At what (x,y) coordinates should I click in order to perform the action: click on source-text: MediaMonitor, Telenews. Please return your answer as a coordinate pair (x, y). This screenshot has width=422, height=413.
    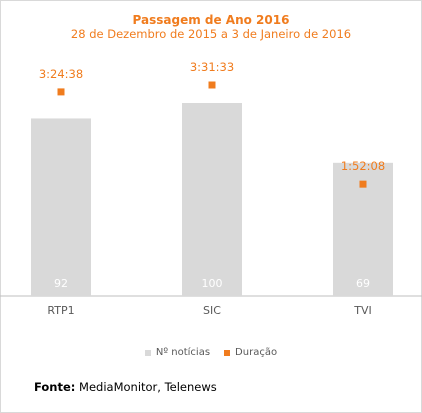
    Looking at the image, I should click on (148, 387).